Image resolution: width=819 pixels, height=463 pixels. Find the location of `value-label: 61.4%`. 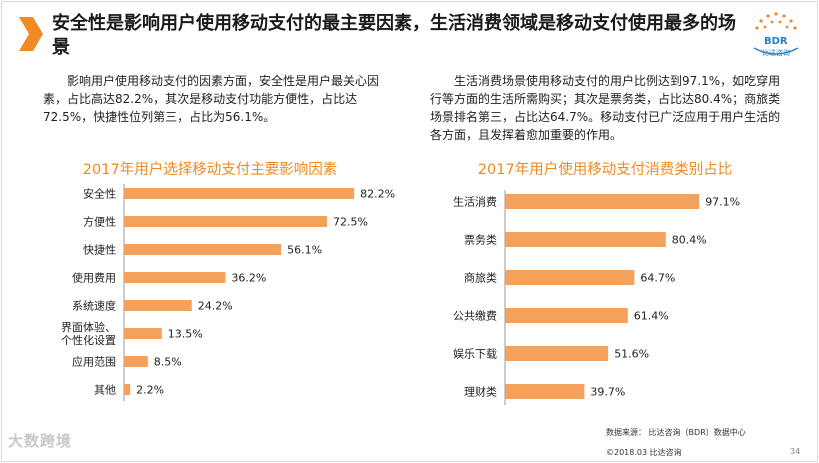

value-label: 61.4% is located at coordinates (651, 316).